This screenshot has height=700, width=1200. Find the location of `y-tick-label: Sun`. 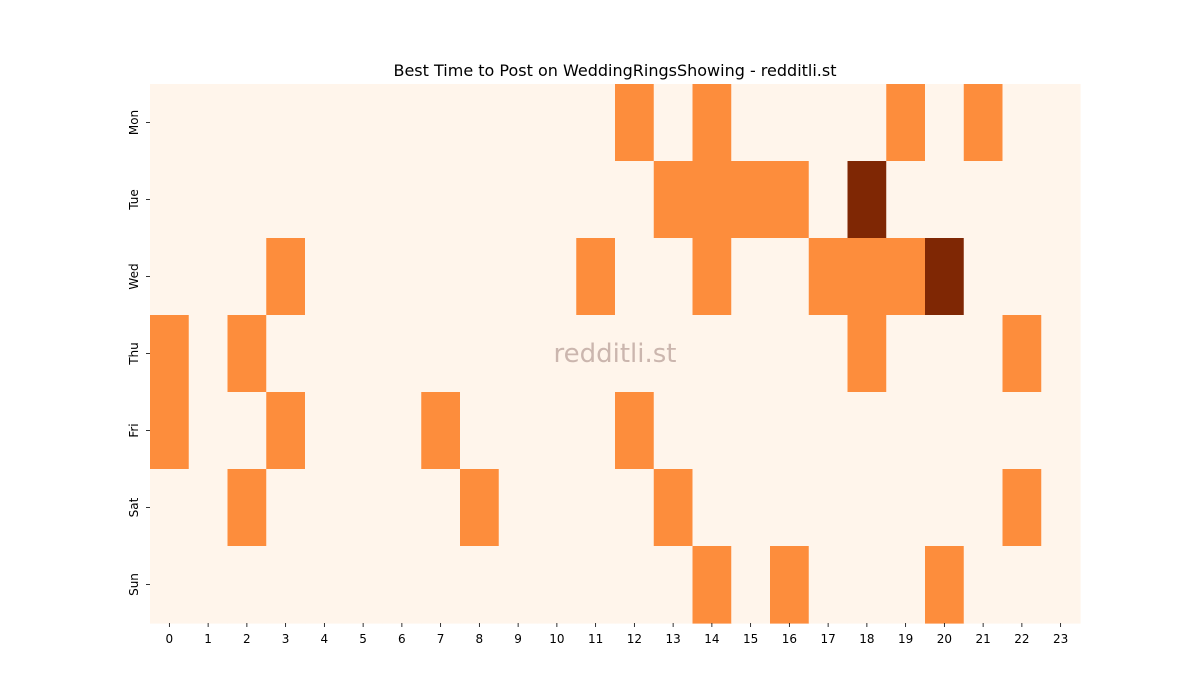

y-tick-label: Sun is located at coordinates (134, 584).